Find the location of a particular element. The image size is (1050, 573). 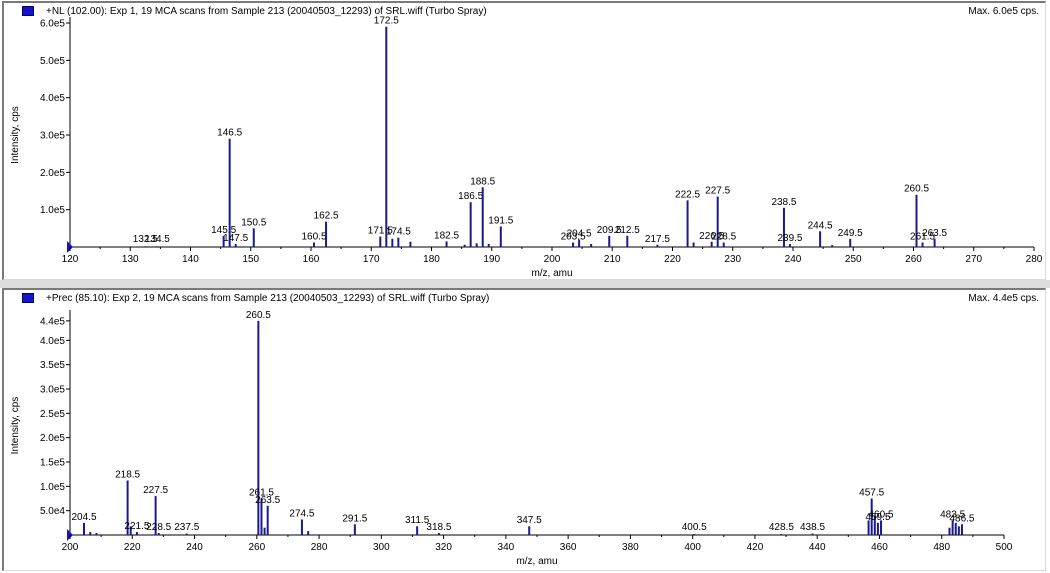

x-tick-label: 210 is located at coordinates (612, 259).